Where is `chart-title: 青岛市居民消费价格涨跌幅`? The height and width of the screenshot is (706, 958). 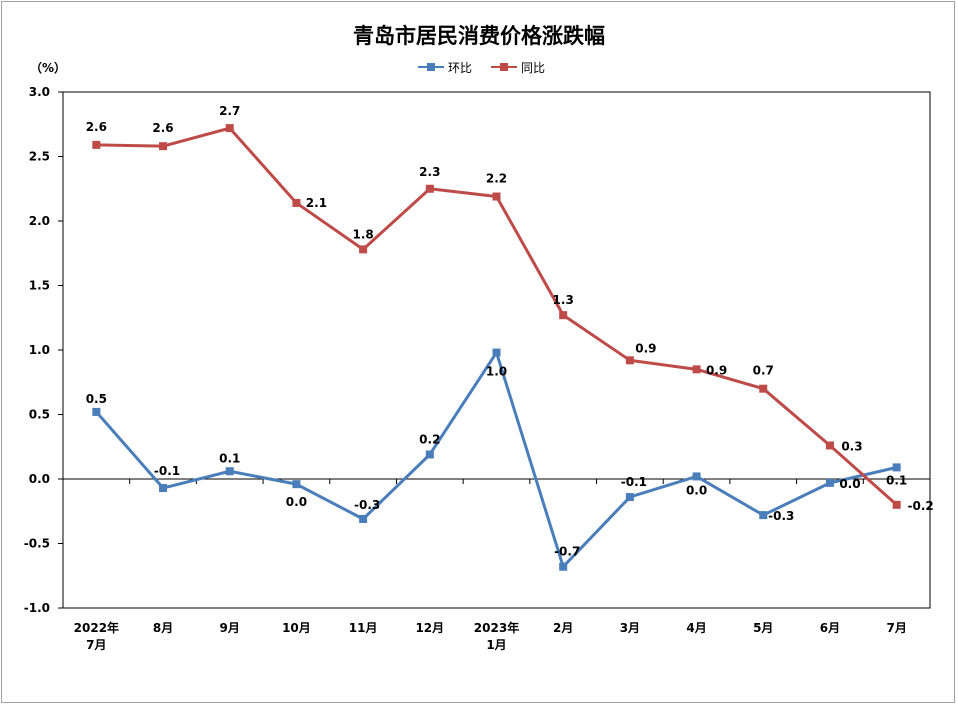
chart-title: 青岛市居民消费价格涨跌幅 is located at coordinates (479, 35).